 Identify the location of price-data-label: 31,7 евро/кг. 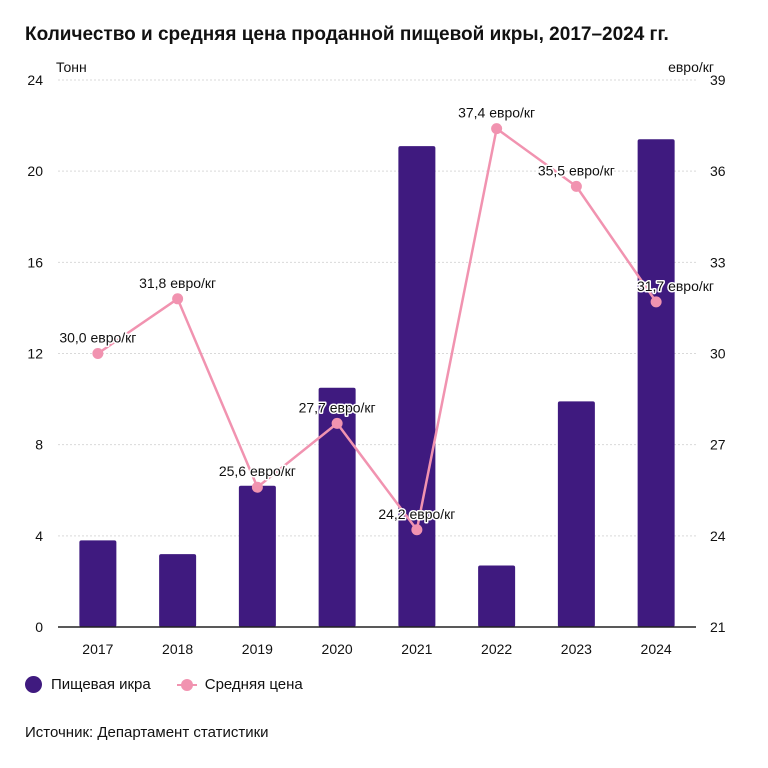
(675, 286).